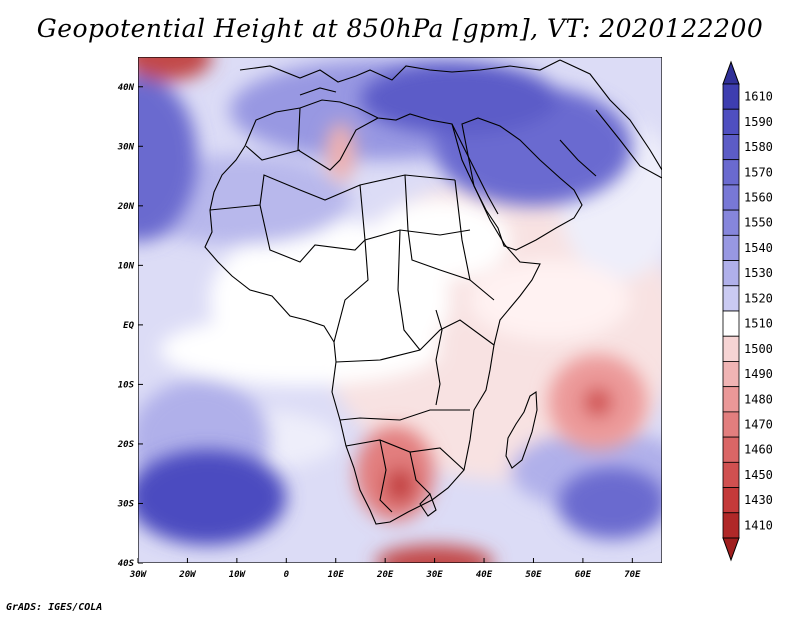 Image resolution: width=800 pixels, height=618 pixels. What do you see at coordinates (385, 575) in the screenshot?
I see `lon-tick-label: 20E` at bounding box center [385, 575].